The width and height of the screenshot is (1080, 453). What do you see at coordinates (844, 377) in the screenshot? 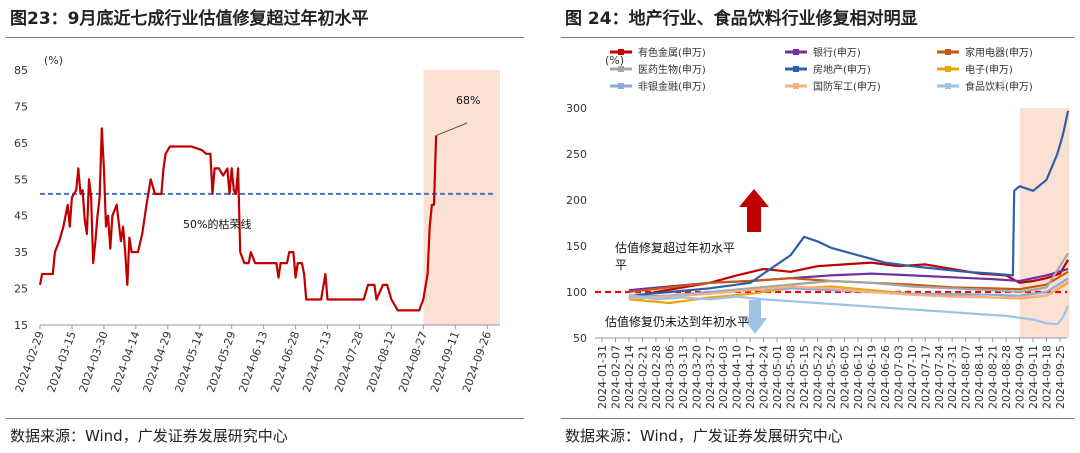
I see `x-tick-label: 2024-06-05` at bounding box center [844, 377].